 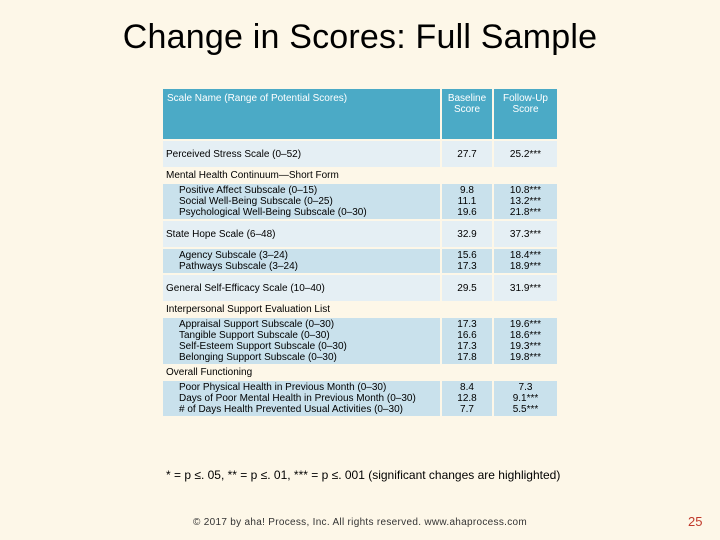 I want to click on followup-value: 13.2***, so click(x=525, y=201).